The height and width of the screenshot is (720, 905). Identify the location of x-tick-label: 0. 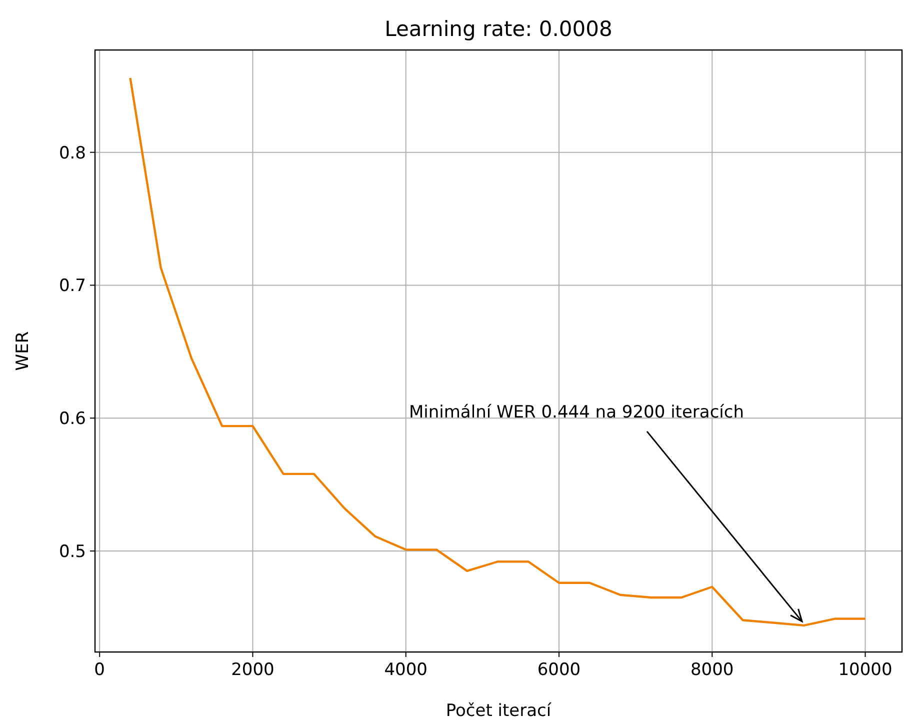
(100, 670).